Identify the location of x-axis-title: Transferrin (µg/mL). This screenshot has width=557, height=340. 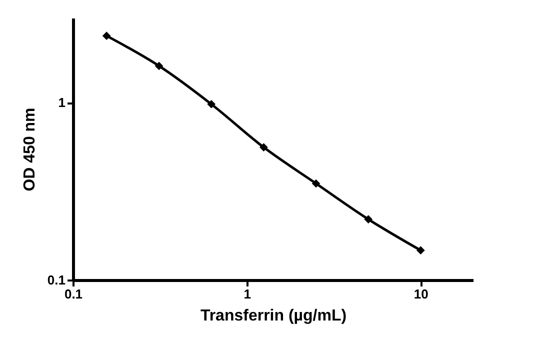
(273, 316).